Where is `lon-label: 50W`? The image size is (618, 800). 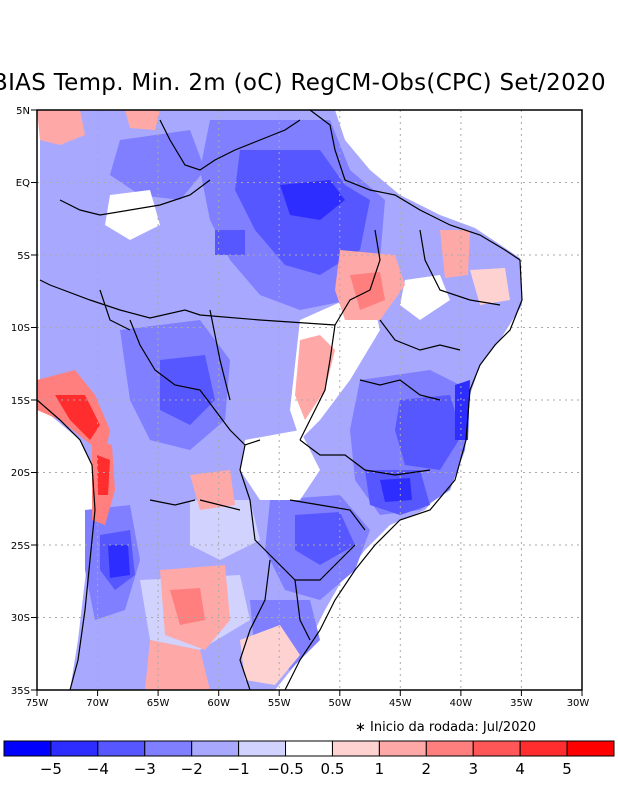 lon-label: 50W is located at coordinates (339, 703).